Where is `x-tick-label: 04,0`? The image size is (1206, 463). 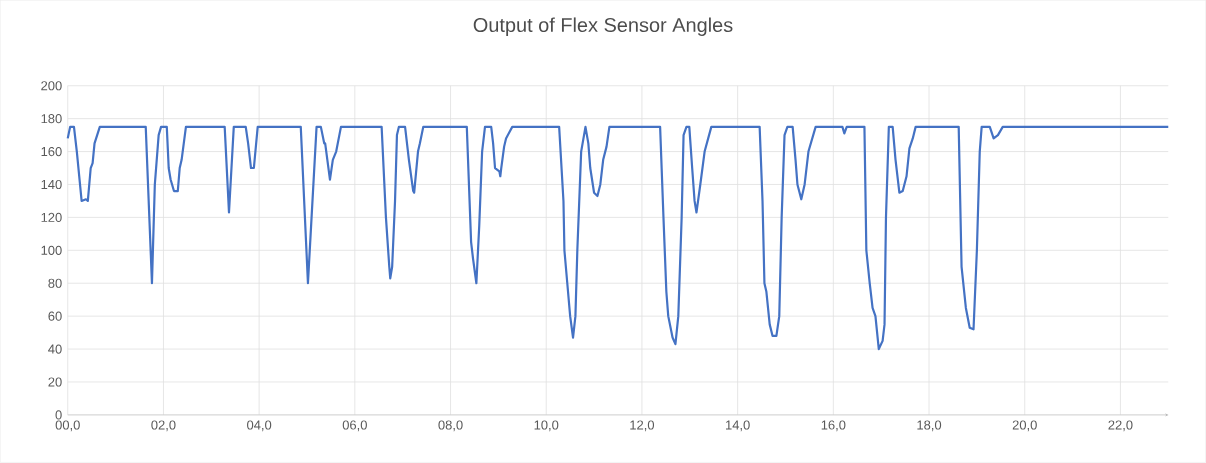
x-tick-label: 04,0 is located at coordinates (259, 426).